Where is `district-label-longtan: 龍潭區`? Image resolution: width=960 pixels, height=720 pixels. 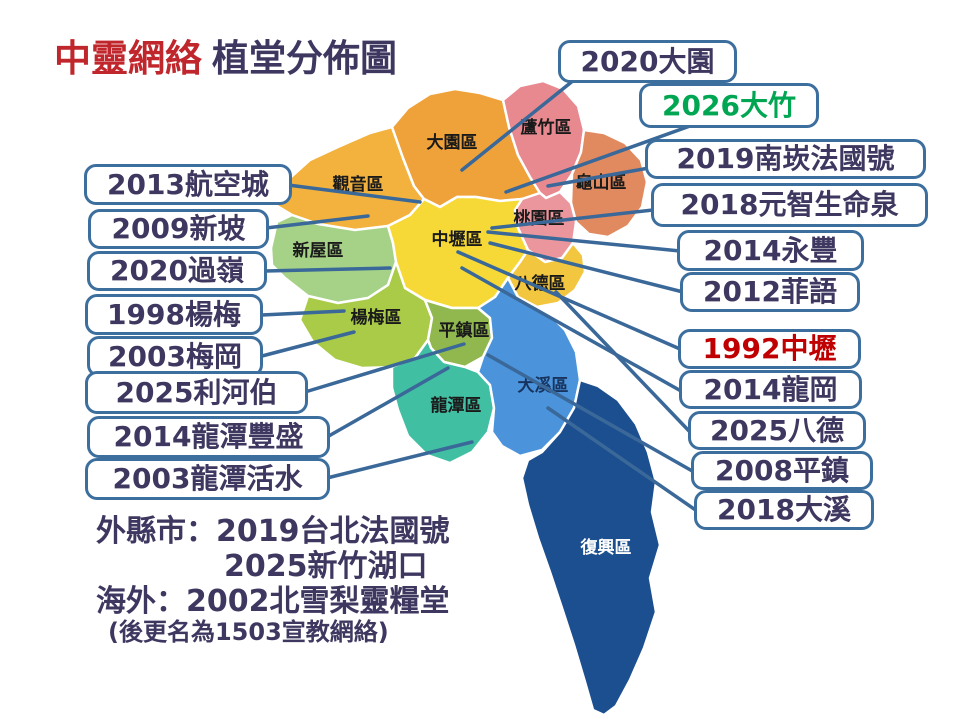 district-label-longtan: 龍潭區 is located at coordinates (456, 405).